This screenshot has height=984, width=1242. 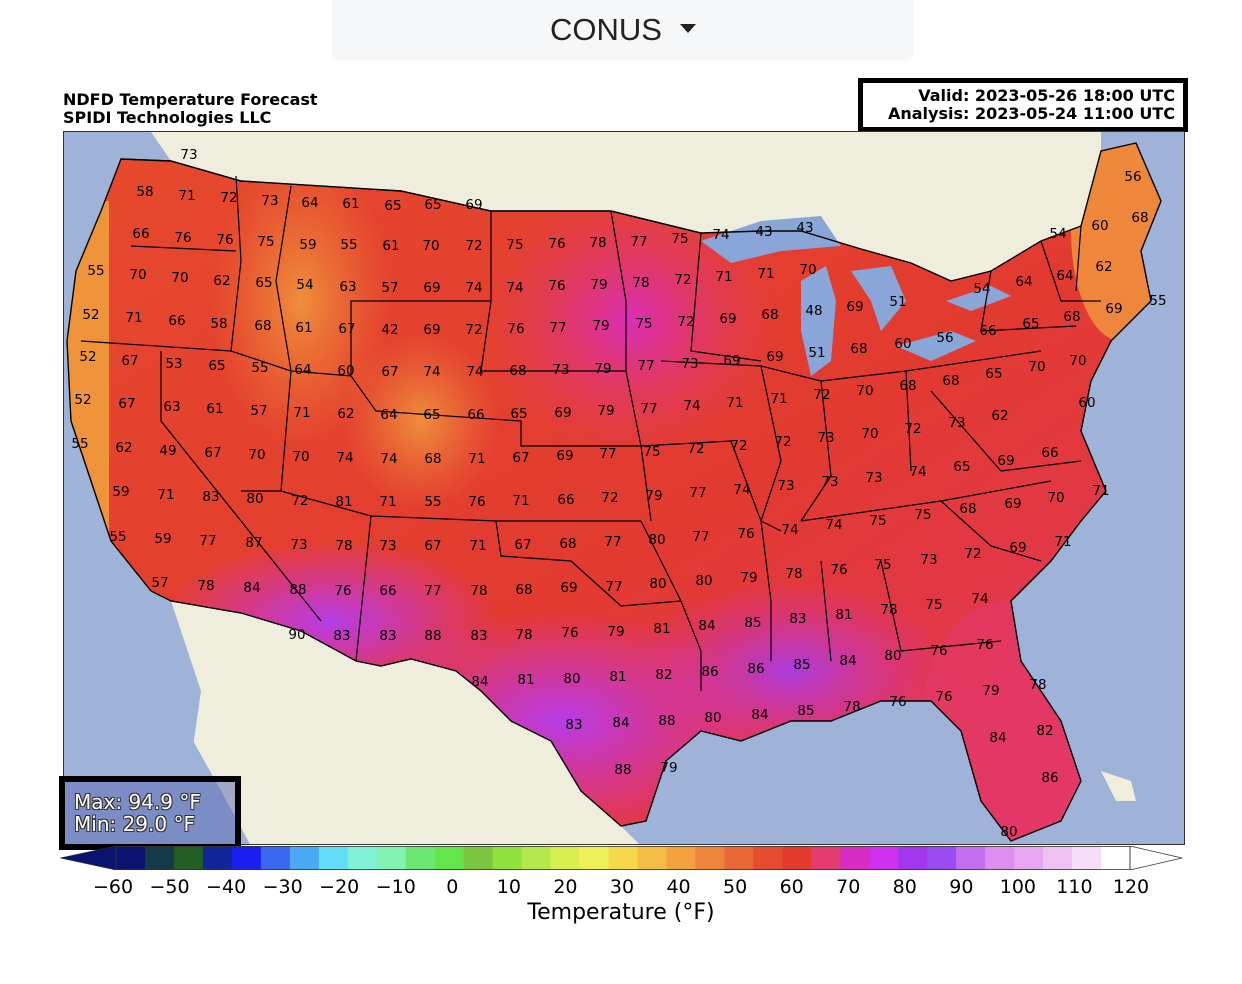 I want to click on colorbar-tick-label: 80, so click(x=904, y=887).